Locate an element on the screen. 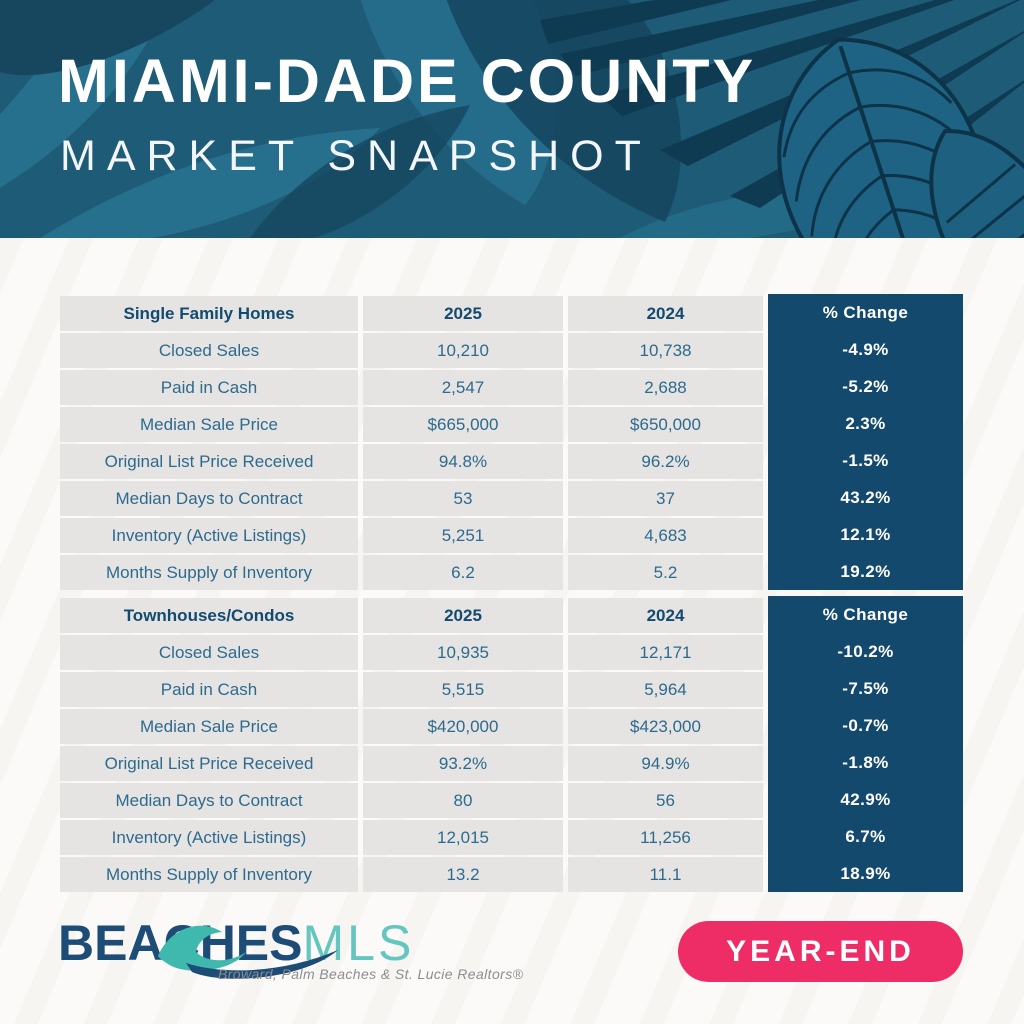 The image size is (1024, 1024). year-value-cell: 5,515 is located at coordinates (463, 689).